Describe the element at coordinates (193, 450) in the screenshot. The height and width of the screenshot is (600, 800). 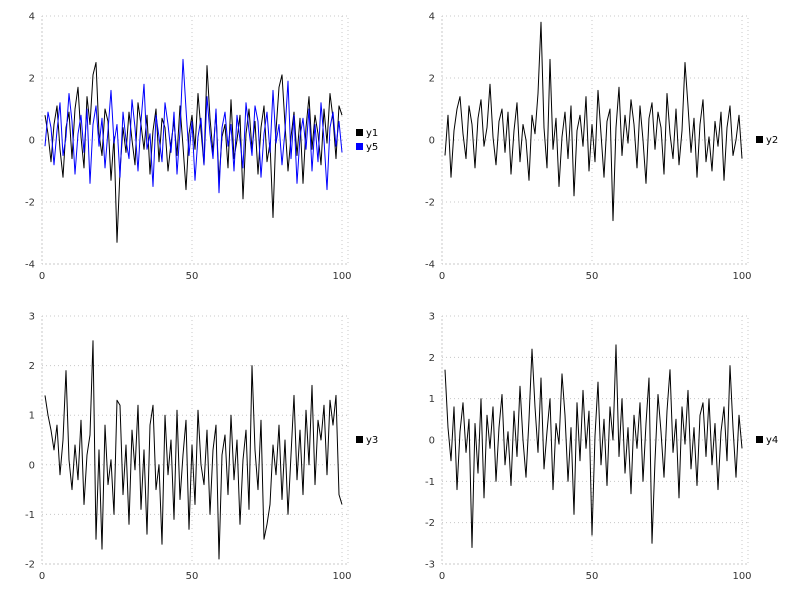
I see `series-line-y3` at that location.